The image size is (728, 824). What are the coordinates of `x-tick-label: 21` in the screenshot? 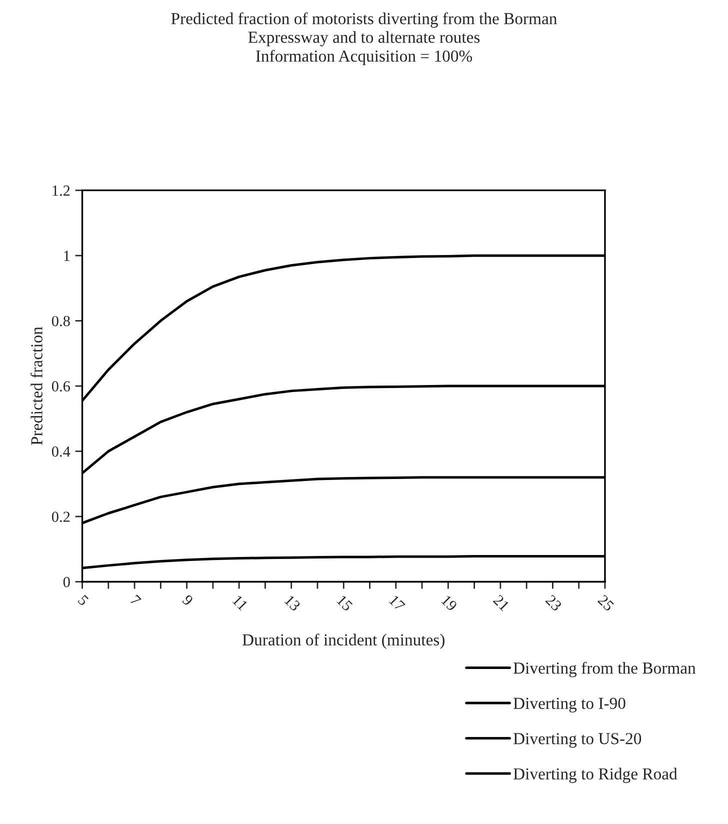 It's located at (501, 603).